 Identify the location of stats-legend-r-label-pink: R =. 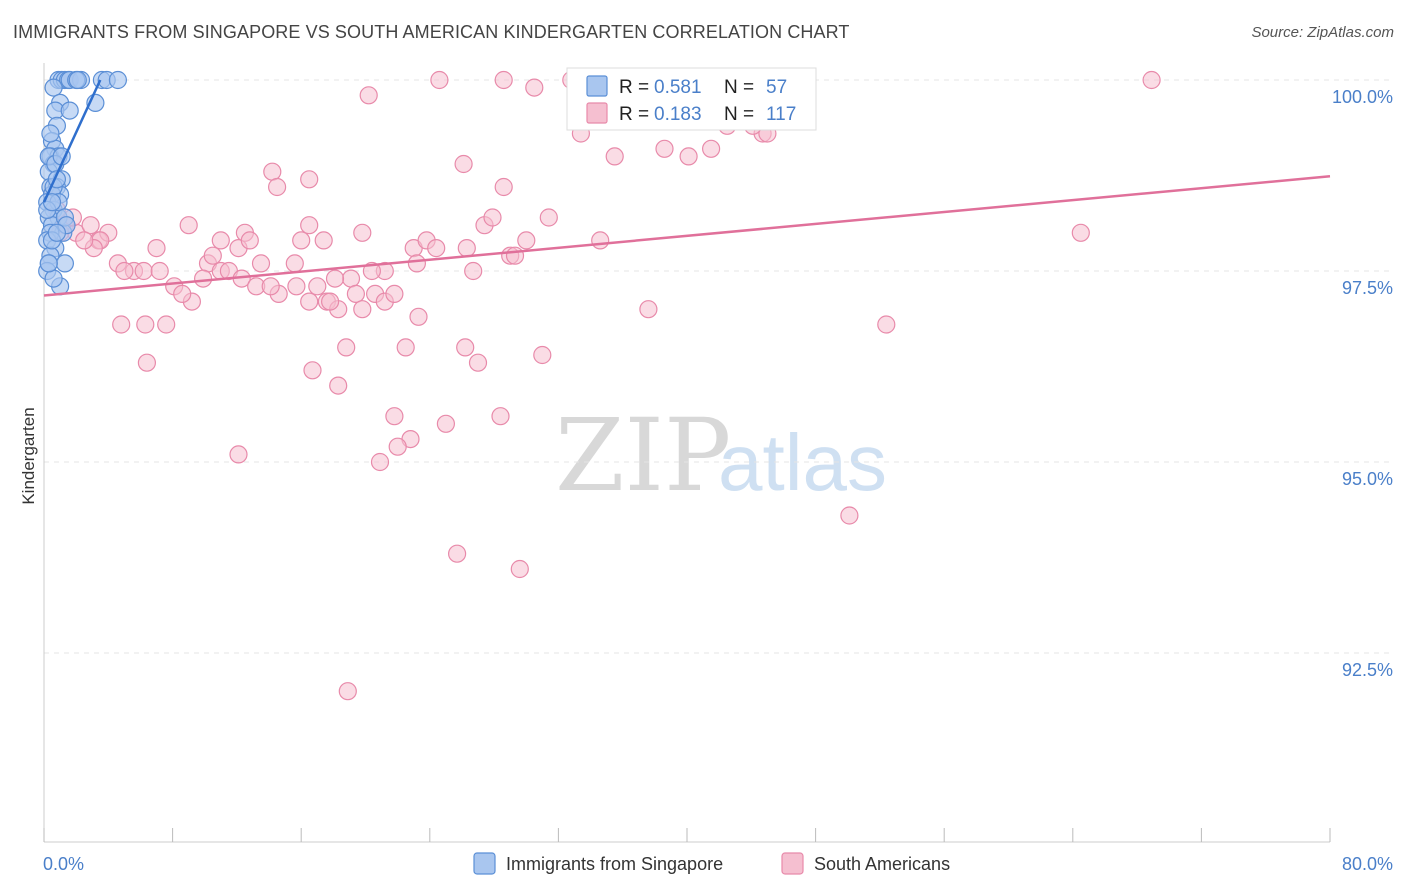
(634, 114).